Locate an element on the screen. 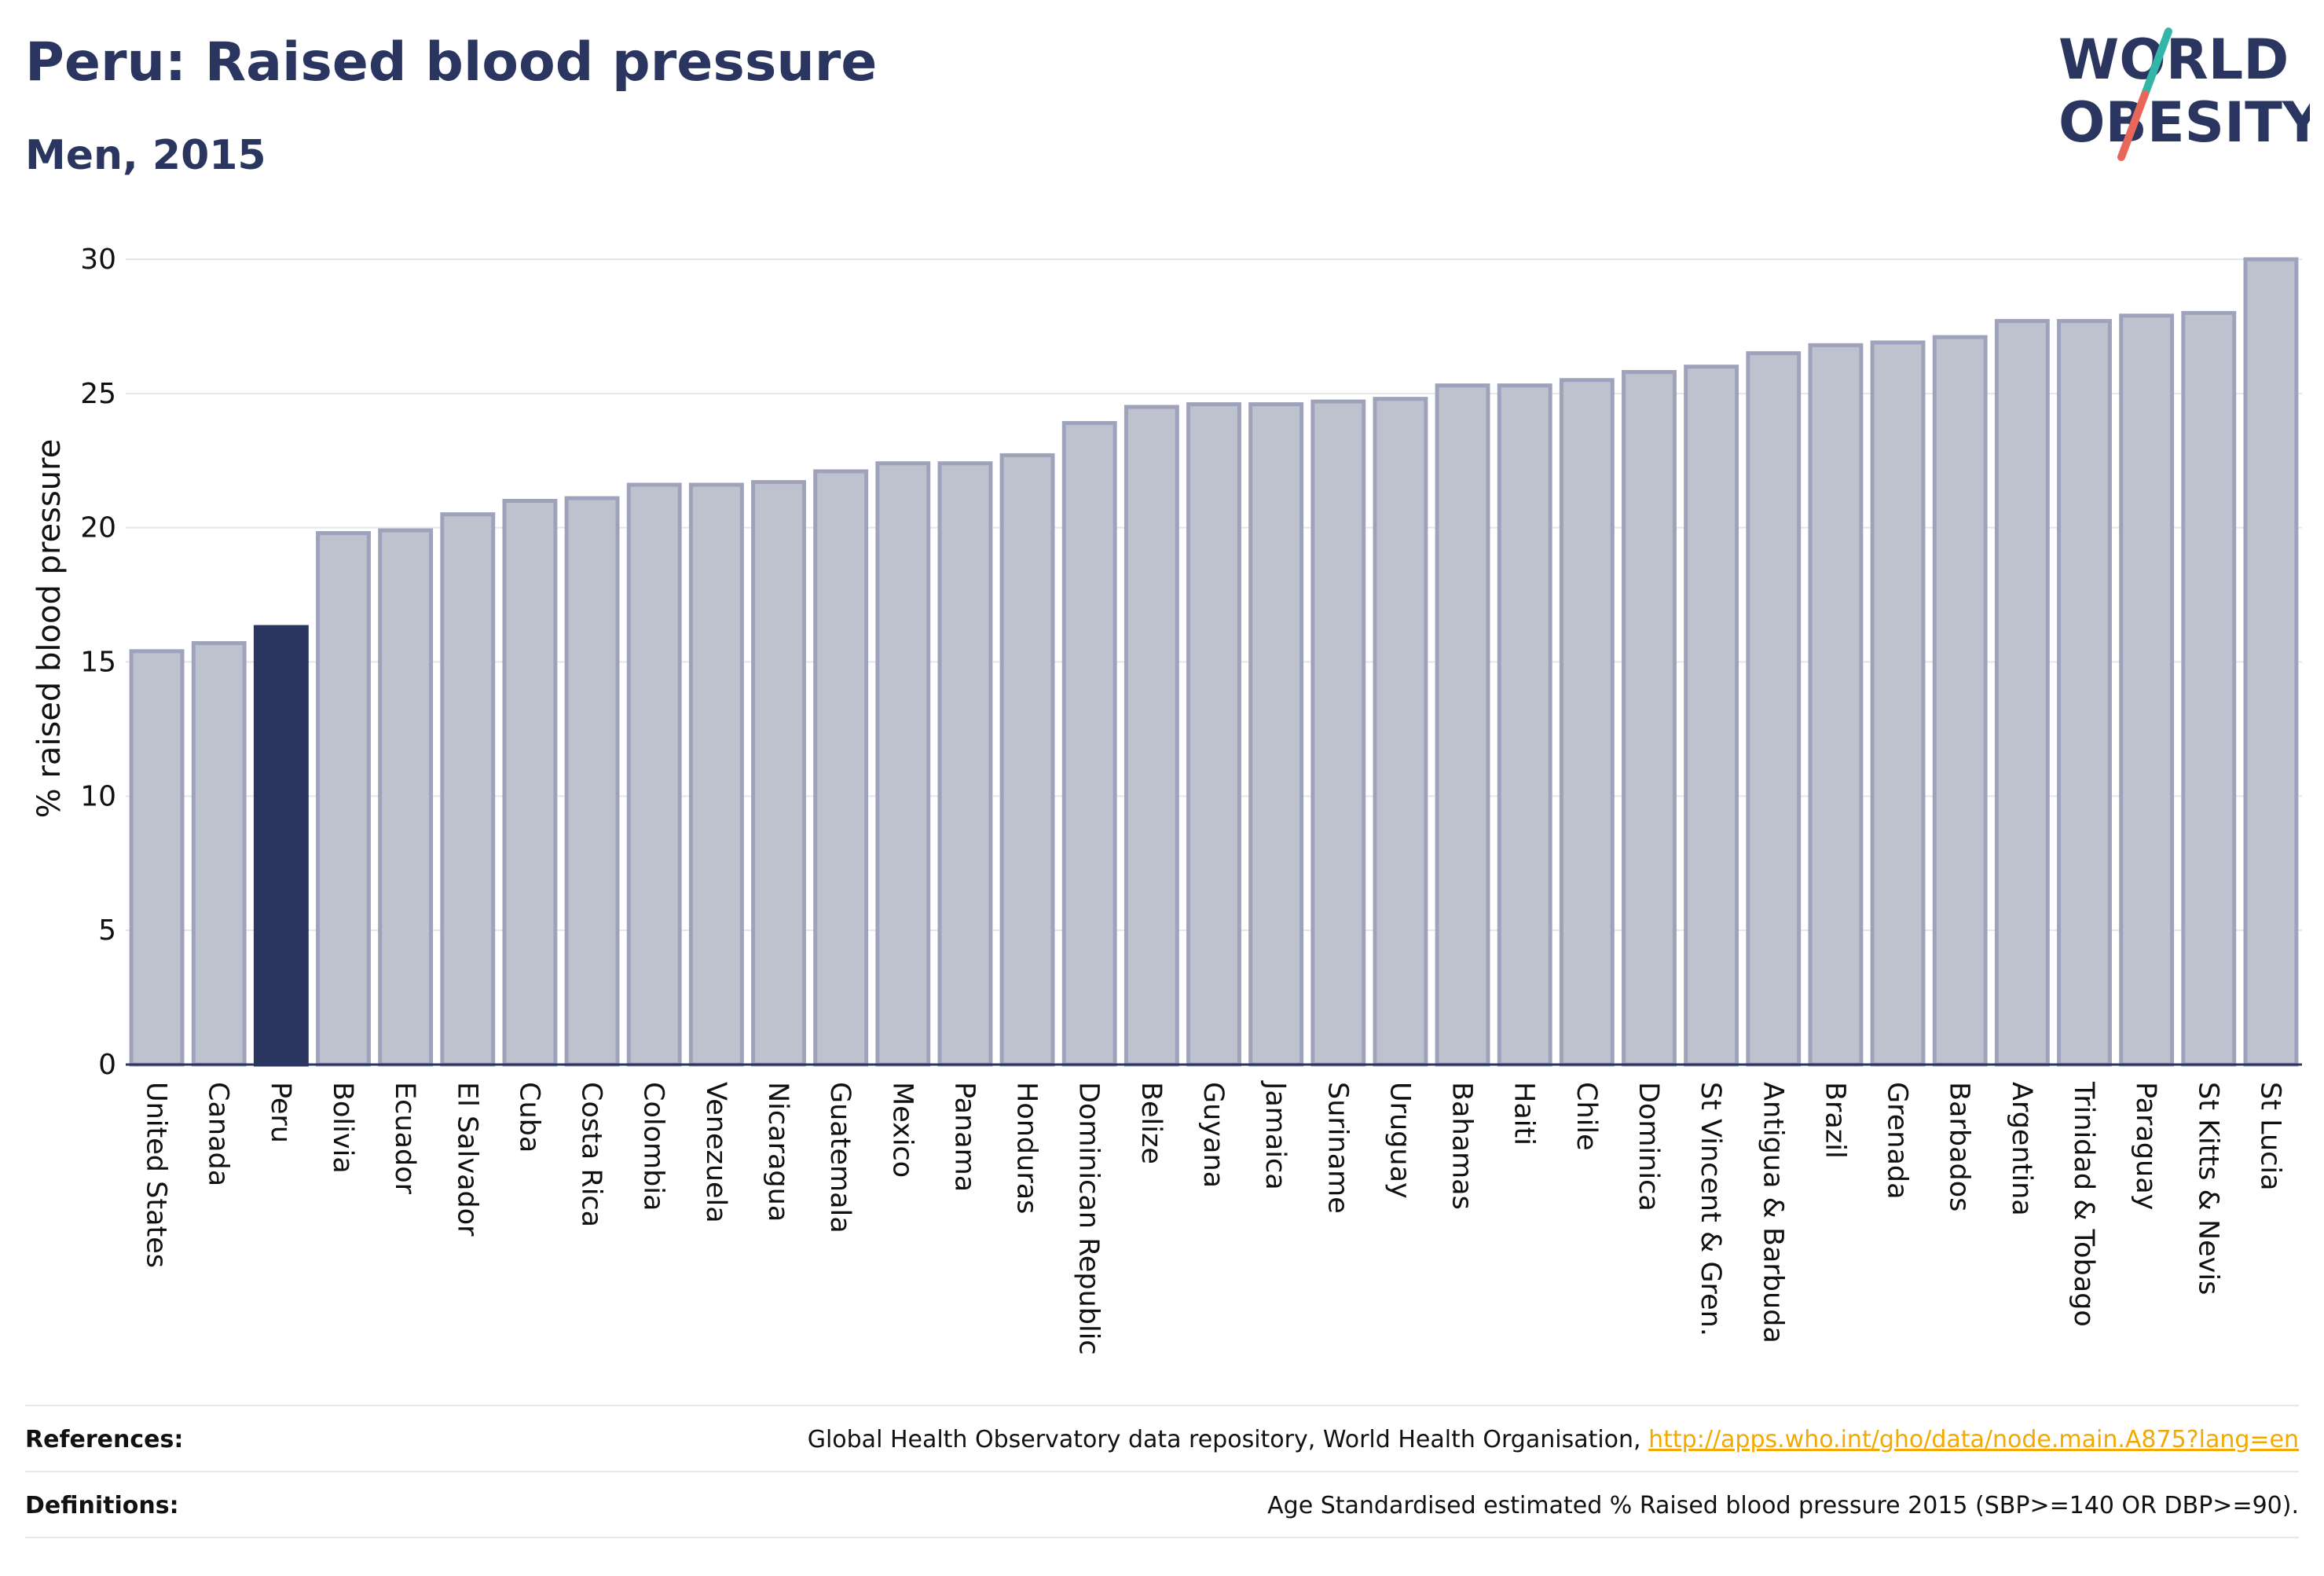 The width and height of the screenshot is (2324, 1576). bar-ecuador is located at coordinates (406, 797).